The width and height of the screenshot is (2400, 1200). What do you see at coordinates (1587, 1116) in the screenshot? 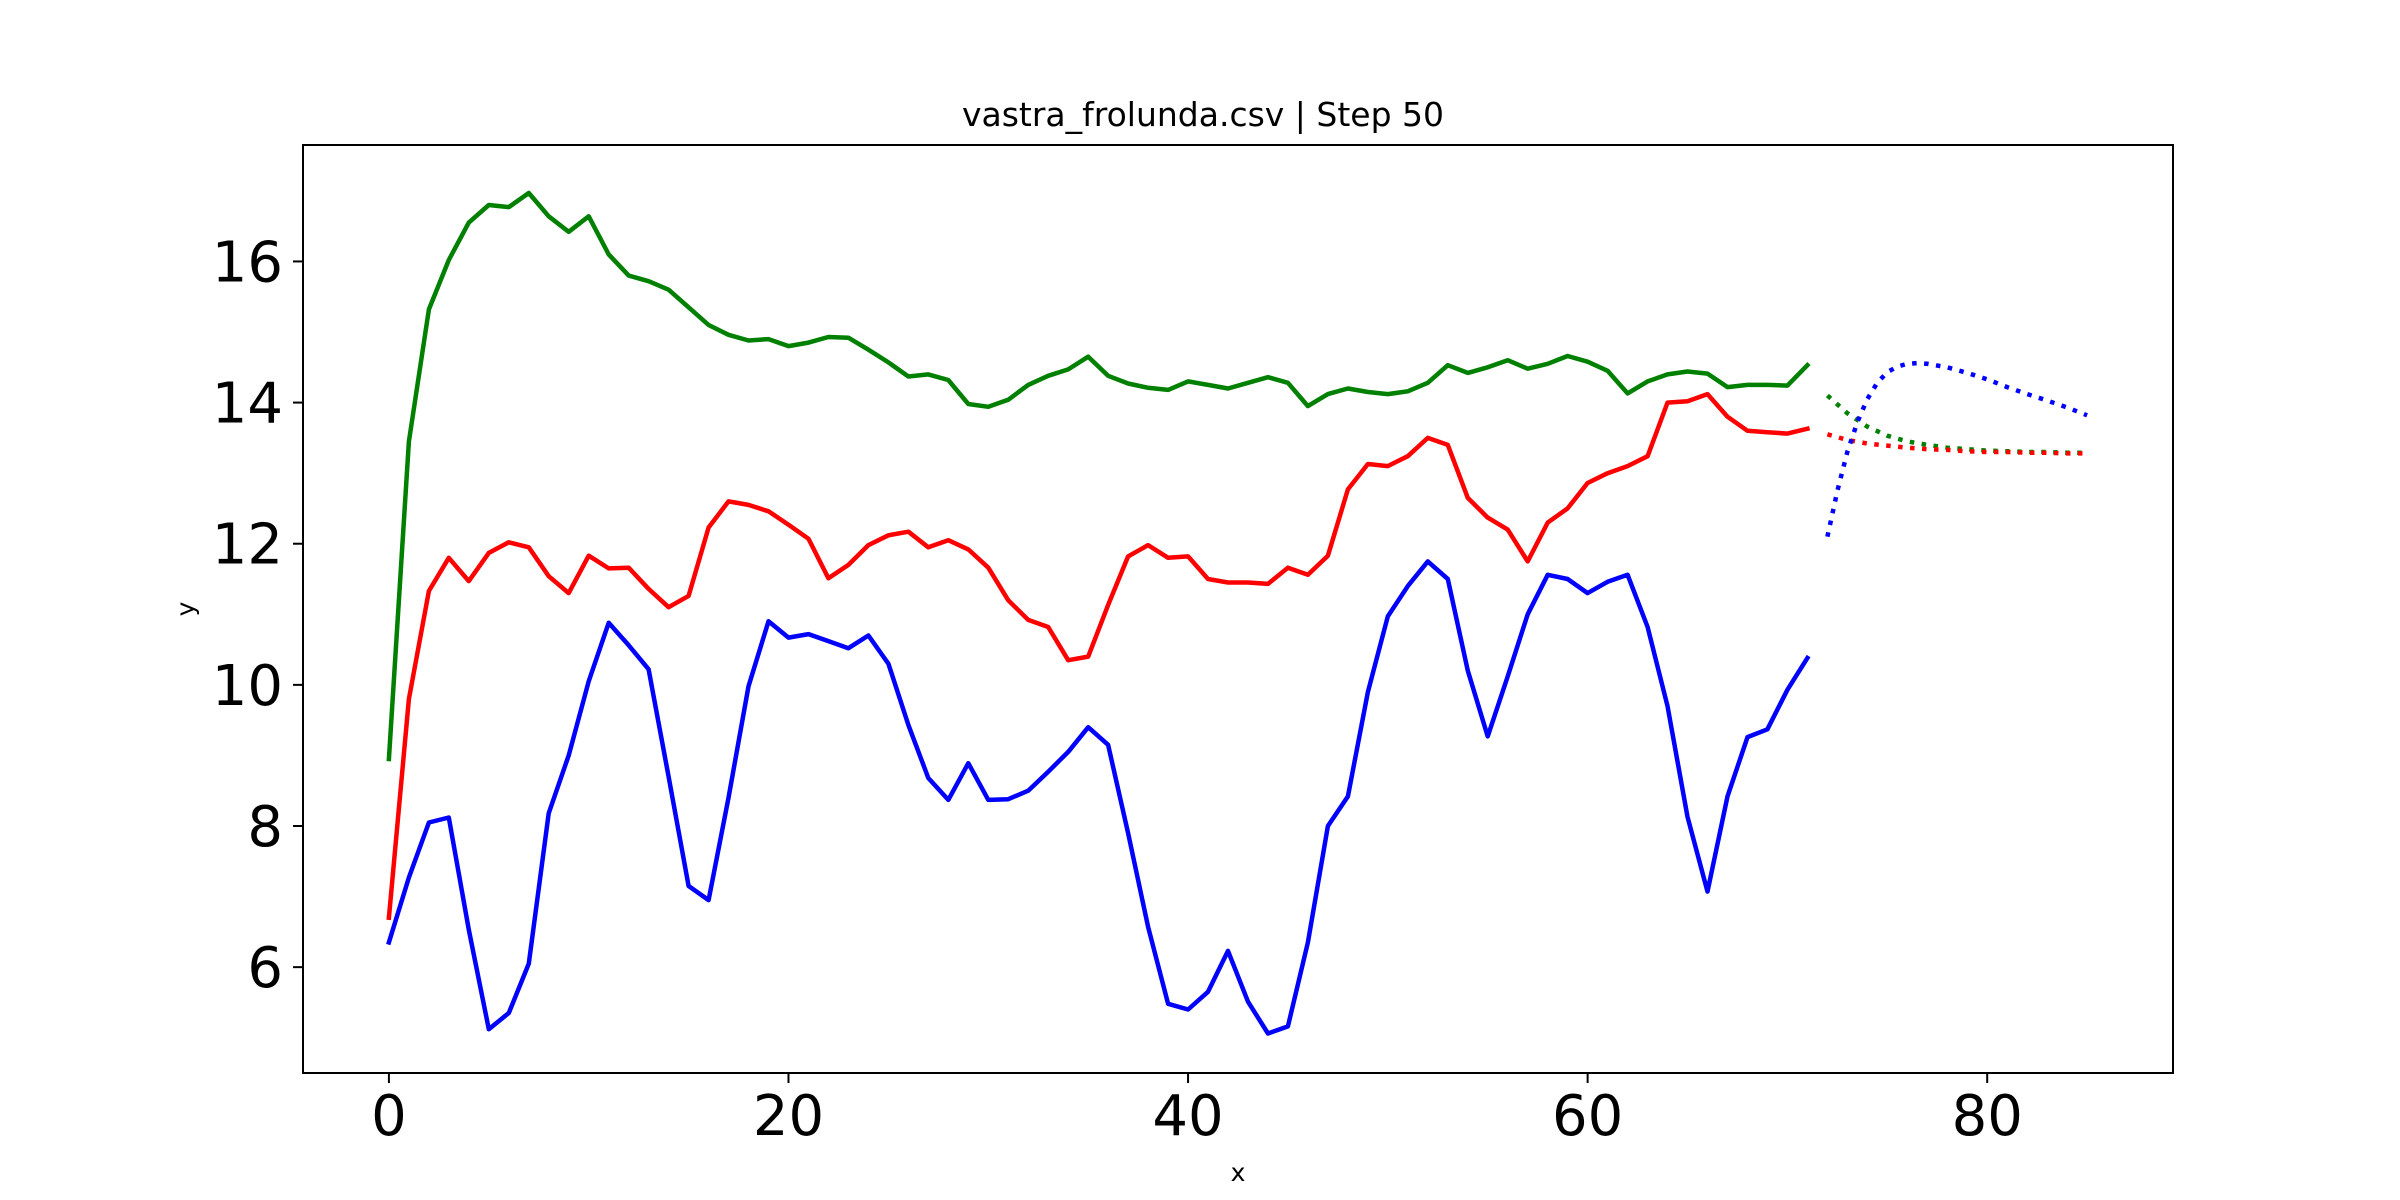
I see `x-tick-label: 60` at bounding box center [1587, 1116].